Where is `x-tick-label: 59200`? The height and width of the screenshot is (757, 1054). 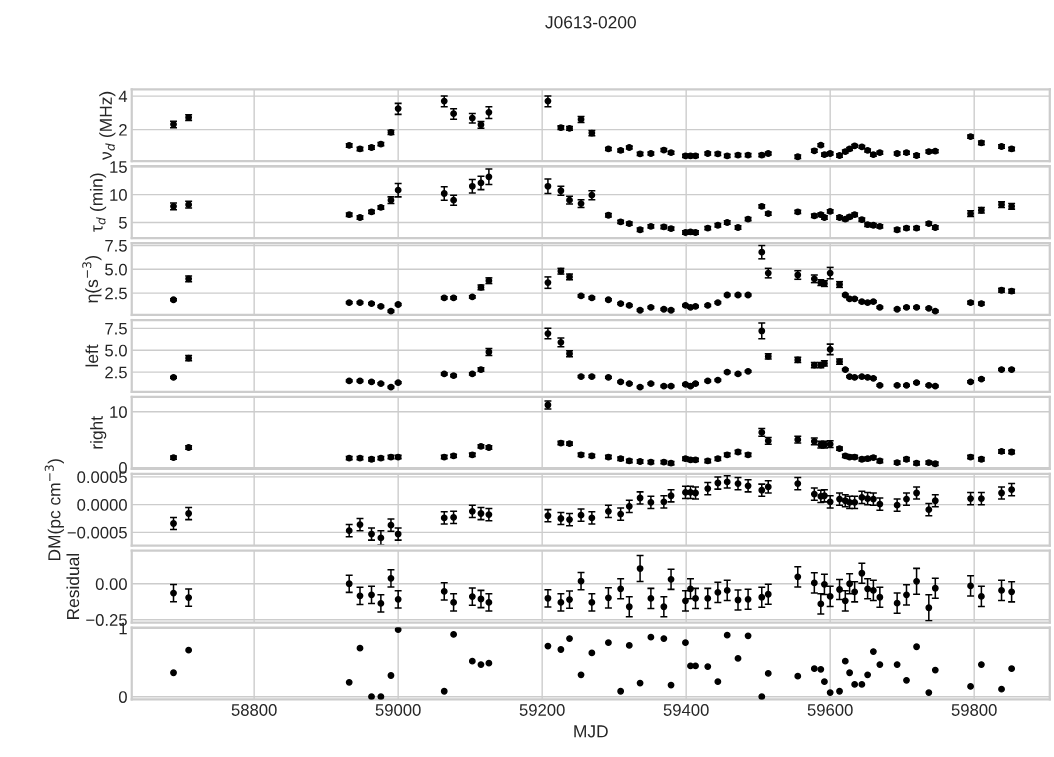 x-tick-label: 59200 is located at coordinates (542, 710).